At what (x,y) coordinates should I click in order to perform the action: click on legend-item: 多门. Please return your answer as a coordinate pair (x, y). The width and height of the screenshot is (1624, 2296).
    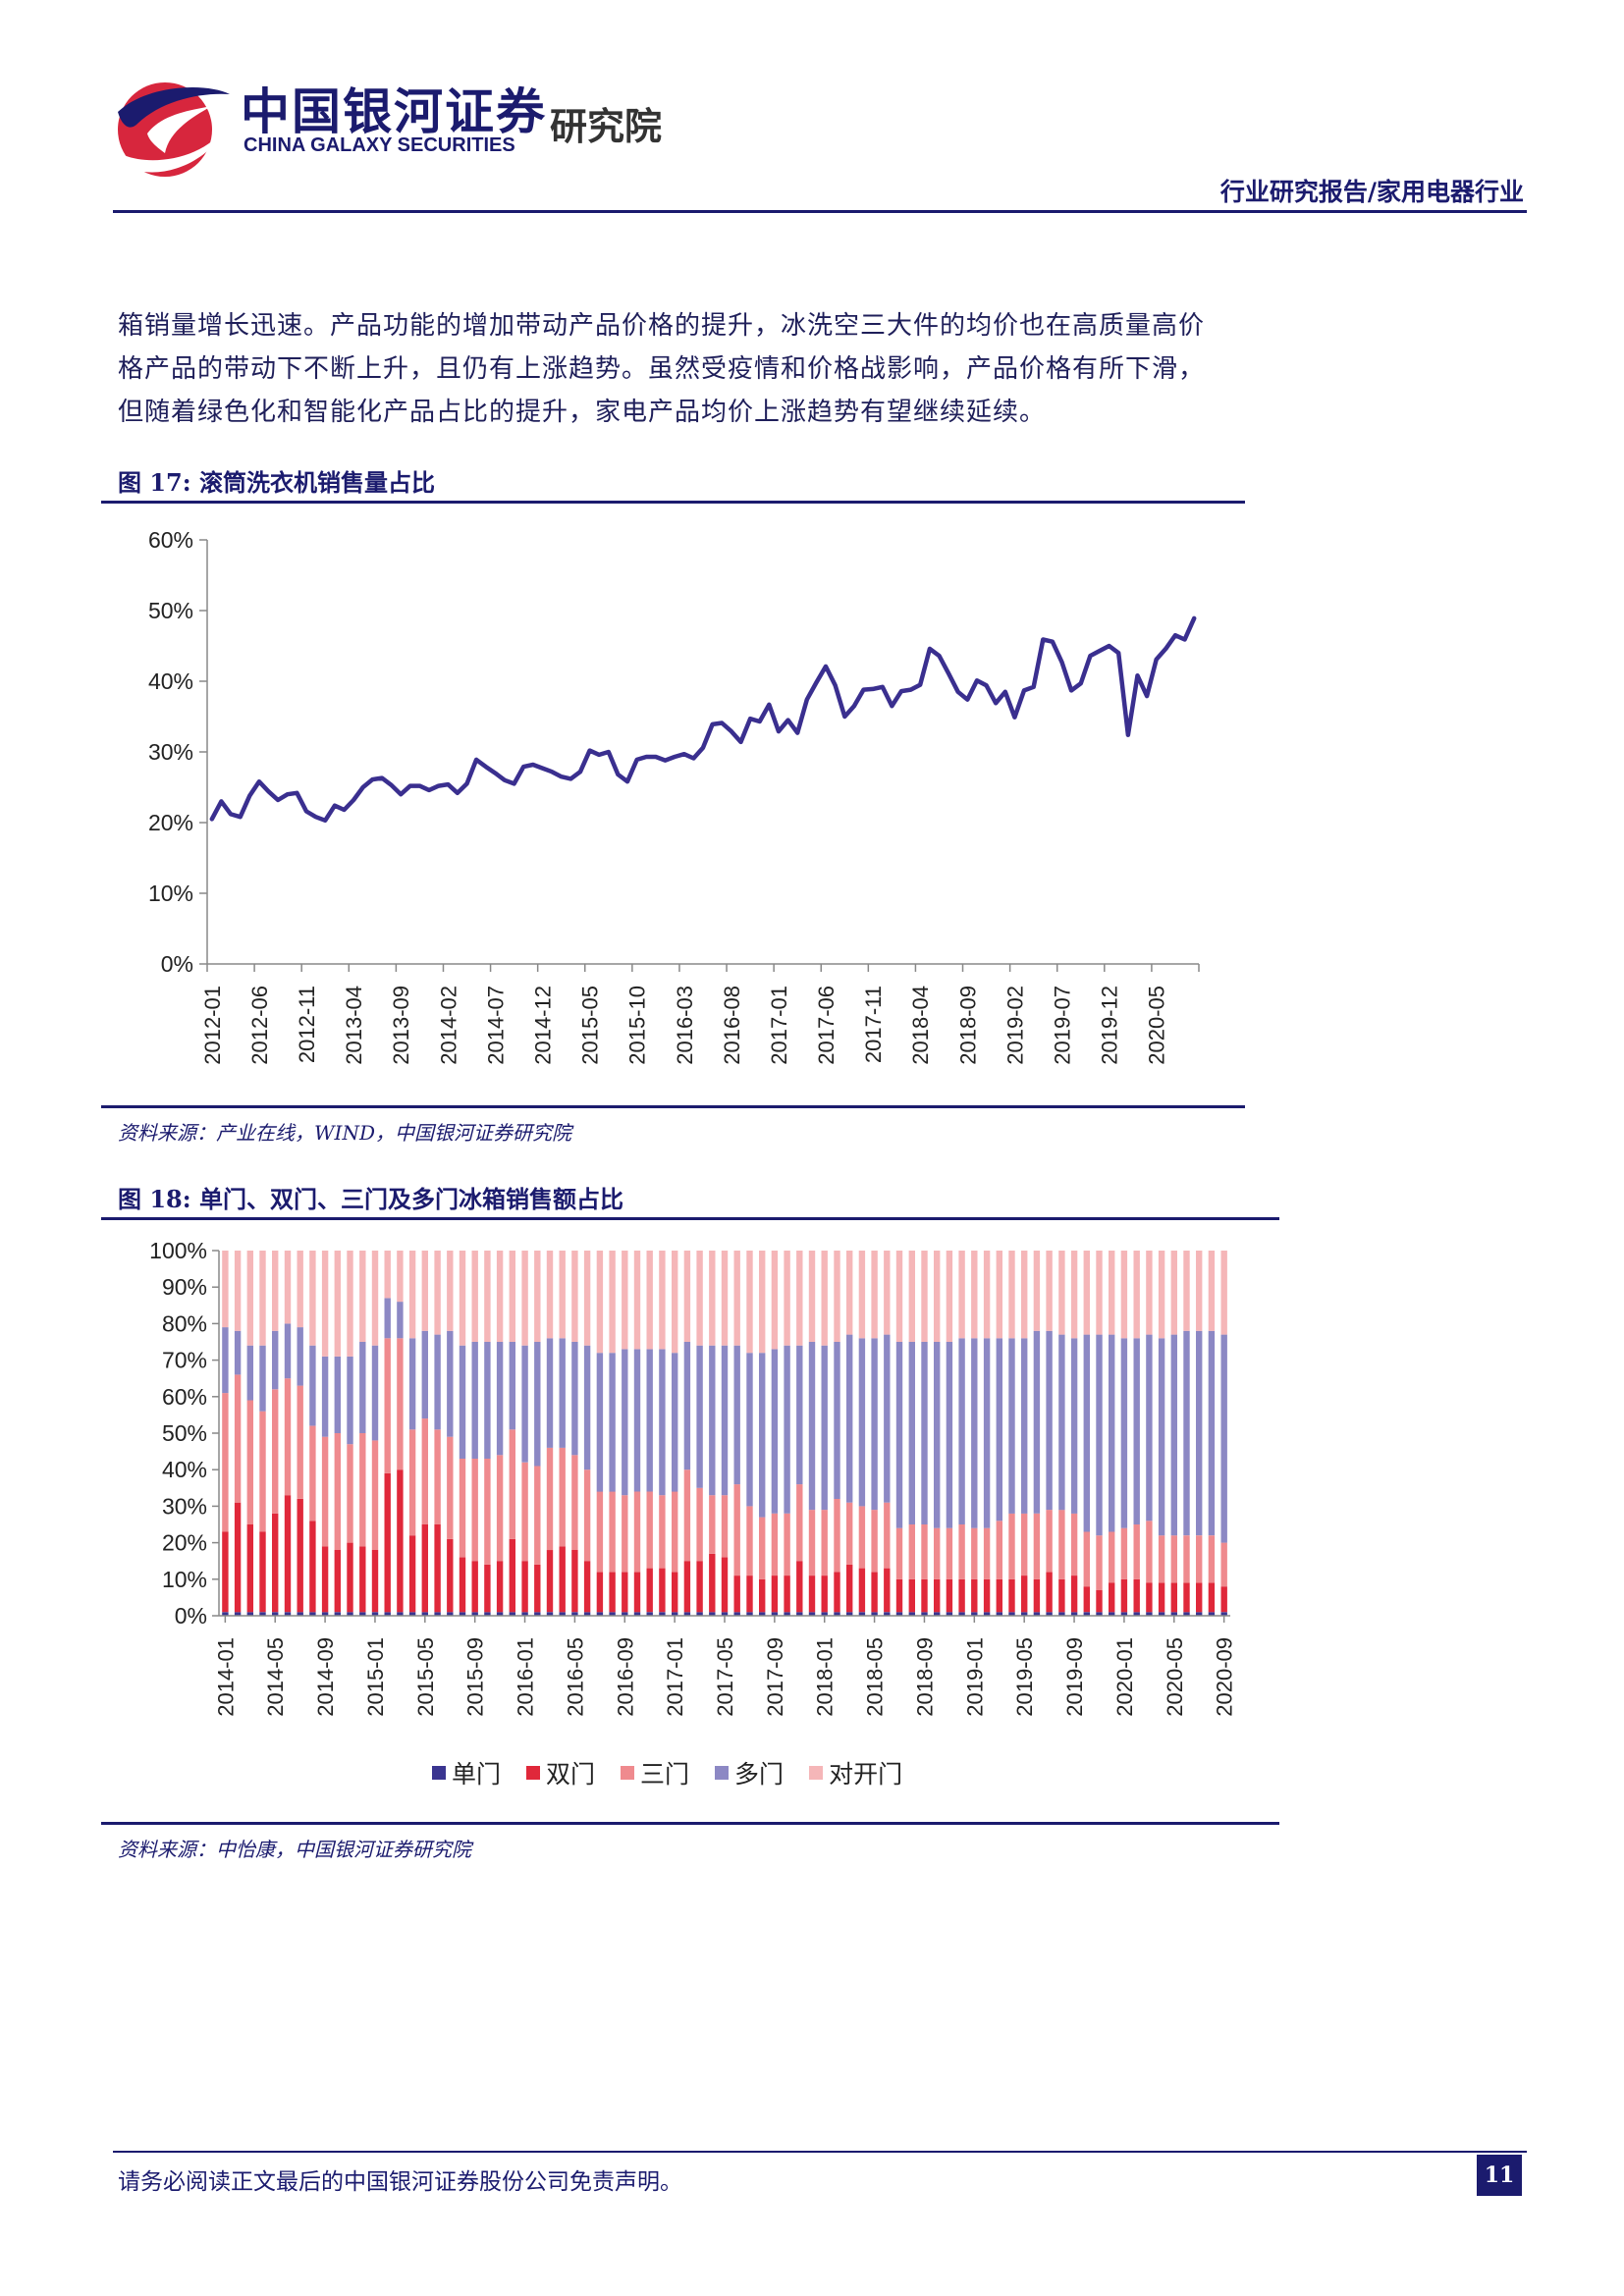
    Looking at the image, I should click on (749, 1772).